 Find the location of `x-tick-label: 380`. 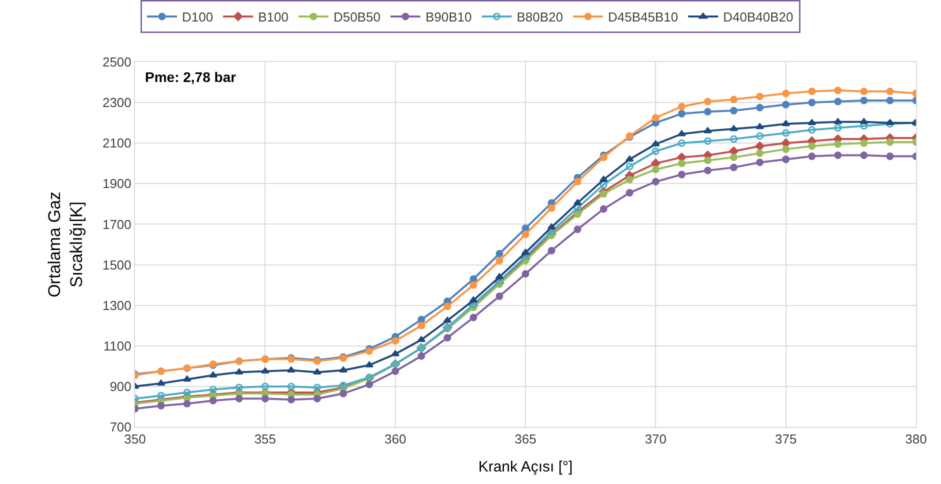

x-tick-label: 380 is located at coordinates (916, 439).